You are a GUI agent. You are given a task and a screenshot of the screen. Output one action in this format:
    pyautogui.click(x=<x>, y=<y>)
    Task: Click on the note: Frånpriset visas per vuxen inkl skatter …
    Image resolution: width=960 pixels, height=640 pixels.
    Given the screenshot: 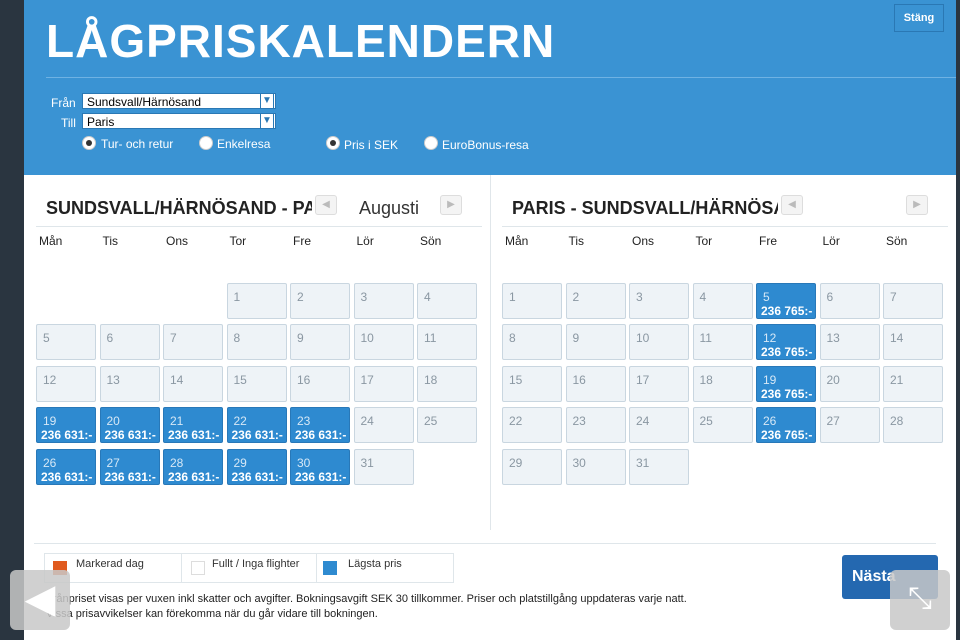 What is the action you would take?
    pyautogui.click(x=366, y=599)
    